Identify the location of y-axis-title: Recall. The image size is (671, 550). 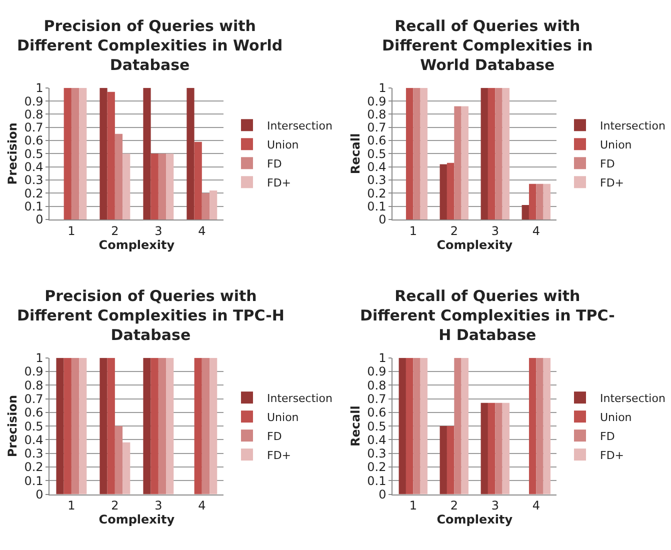
(355, 153).